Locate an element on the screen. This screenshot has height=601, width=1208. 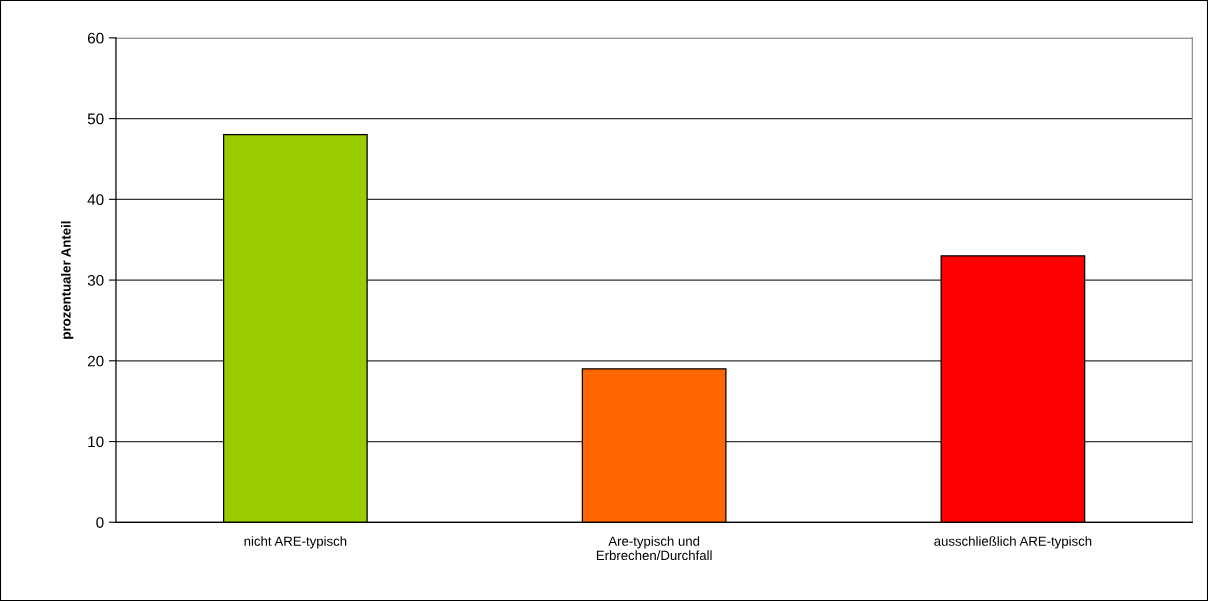
y-tick-label: 40 is located at coordinates (95, 200).